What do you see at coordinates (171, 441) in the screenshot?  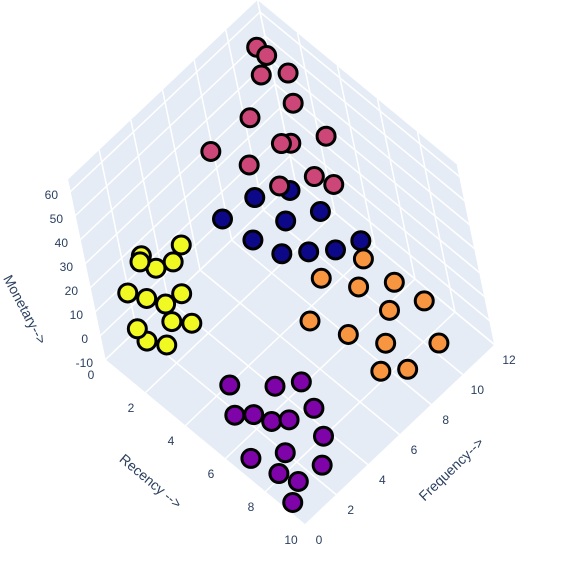 I see `x-tick-label: 4` at bounding box center [171, 441].